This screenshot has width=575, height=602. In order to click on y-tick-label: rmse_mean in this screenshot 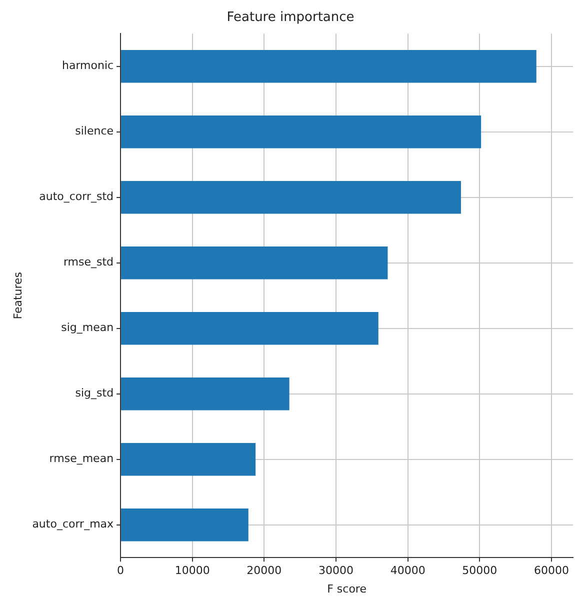, I will do `click(81, 459)`.